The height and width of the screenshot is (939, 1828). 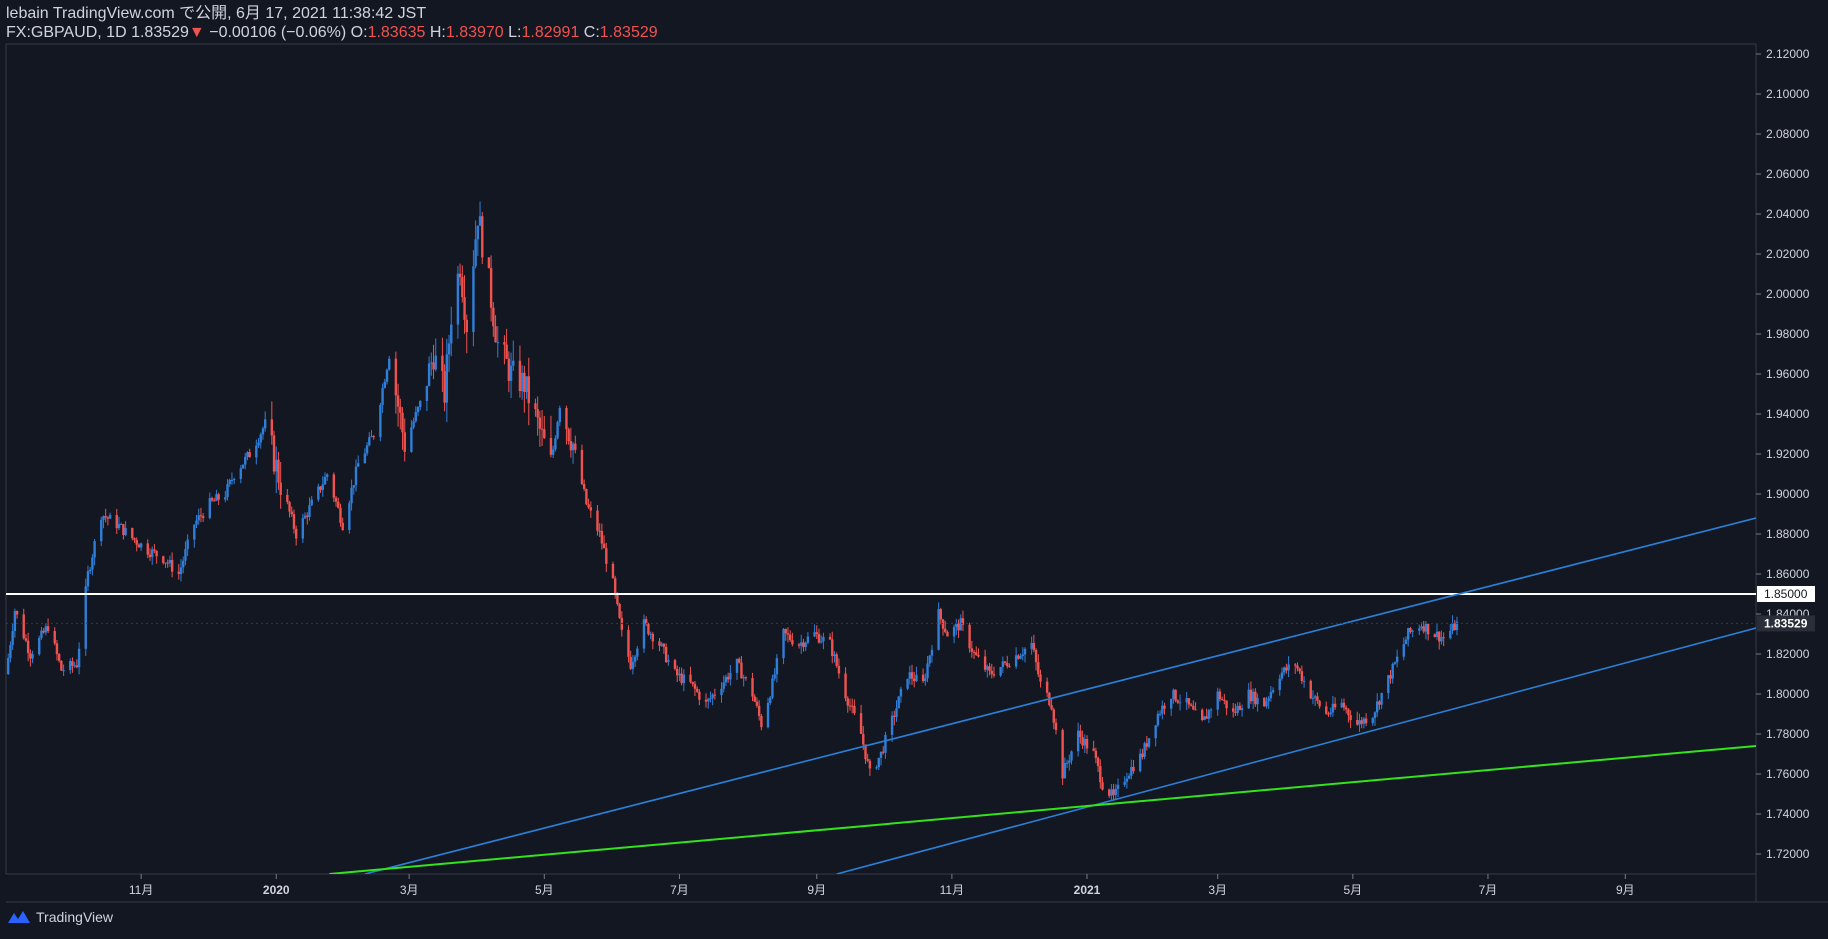 What do you see at coordinates (19, 917) in the screenshot?
I see `tradingview-logo-icon` at bounding box center [19, 917].